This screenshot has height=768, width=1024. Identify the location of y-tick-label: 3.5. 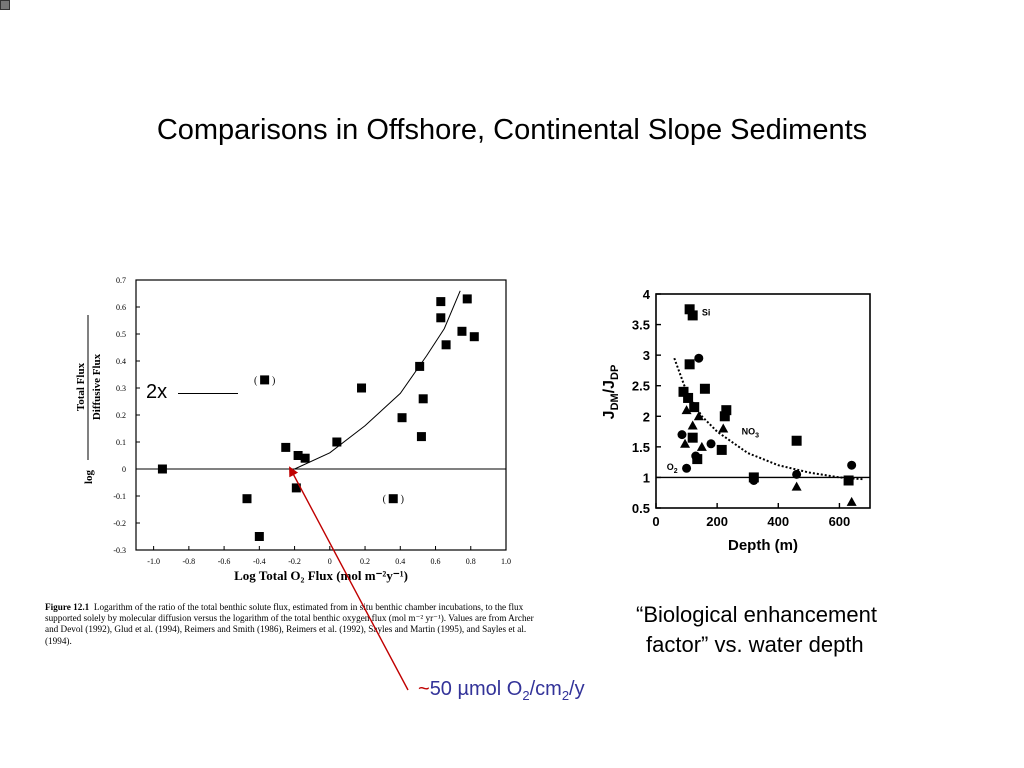
(641, 325).